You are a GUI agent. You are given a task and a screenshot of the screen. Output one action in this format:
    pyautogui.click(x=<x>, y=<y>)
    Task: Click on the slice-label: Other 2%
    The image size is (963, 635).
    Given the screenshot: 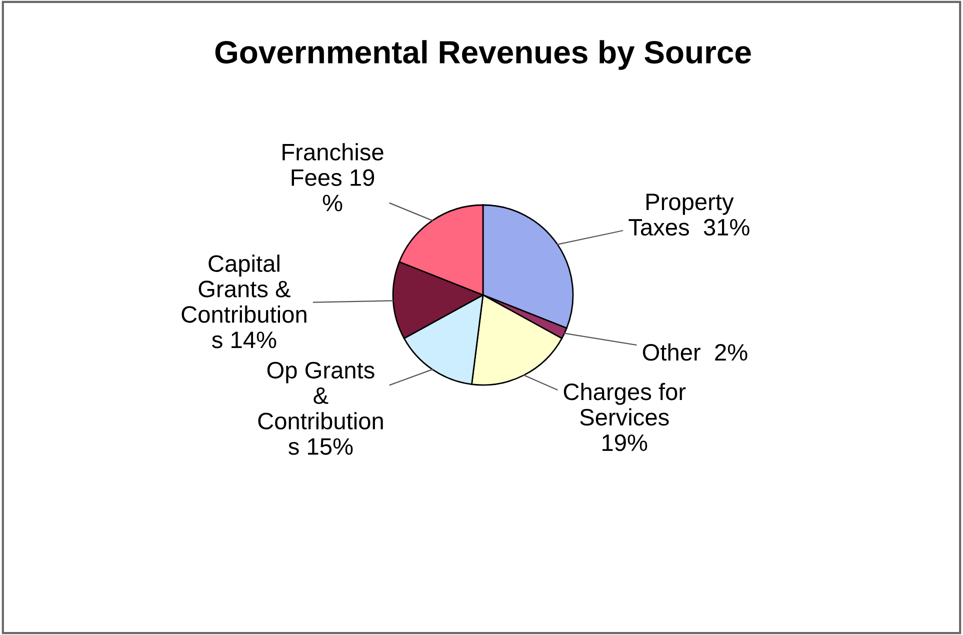 What is the action you would take?
    pyautogui.click(x=695, y=352)
    